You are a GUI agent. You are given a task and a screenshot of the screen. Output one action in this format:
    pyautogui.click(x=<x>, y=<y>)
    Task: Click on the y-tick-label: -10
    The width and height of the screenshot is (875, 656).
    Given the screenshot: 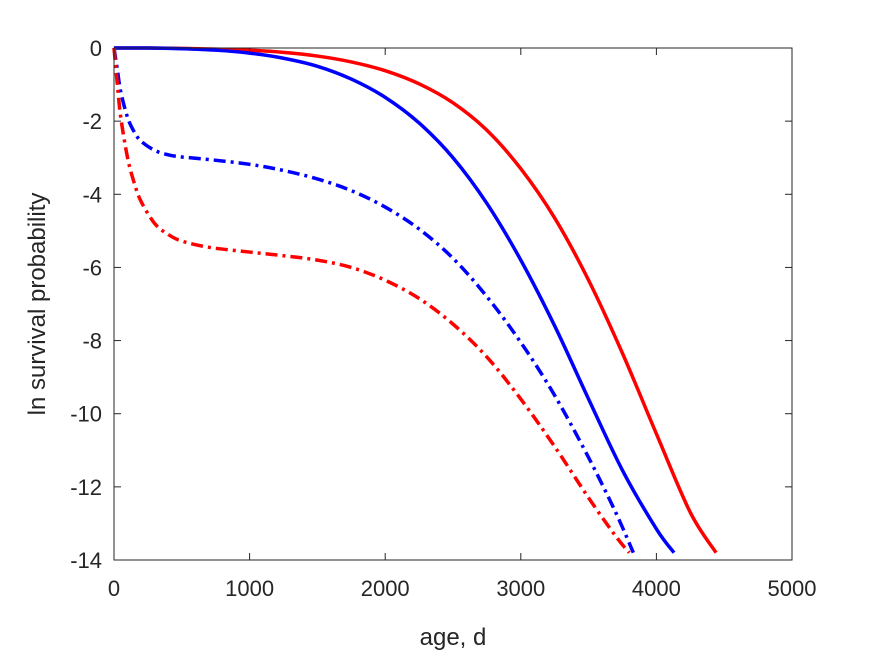 What is the action you would take?
    pyautogui.click(x=86, y=414)
    